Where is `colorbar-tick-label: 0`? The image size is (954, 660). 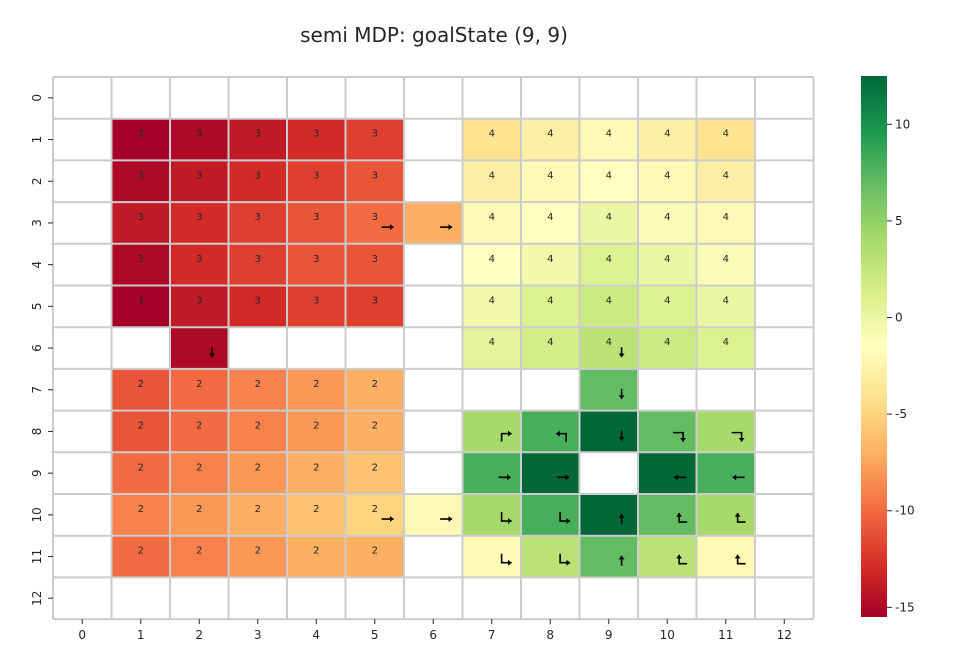 colorbar-tick-label: 0 is located at coordinates (899, 318).